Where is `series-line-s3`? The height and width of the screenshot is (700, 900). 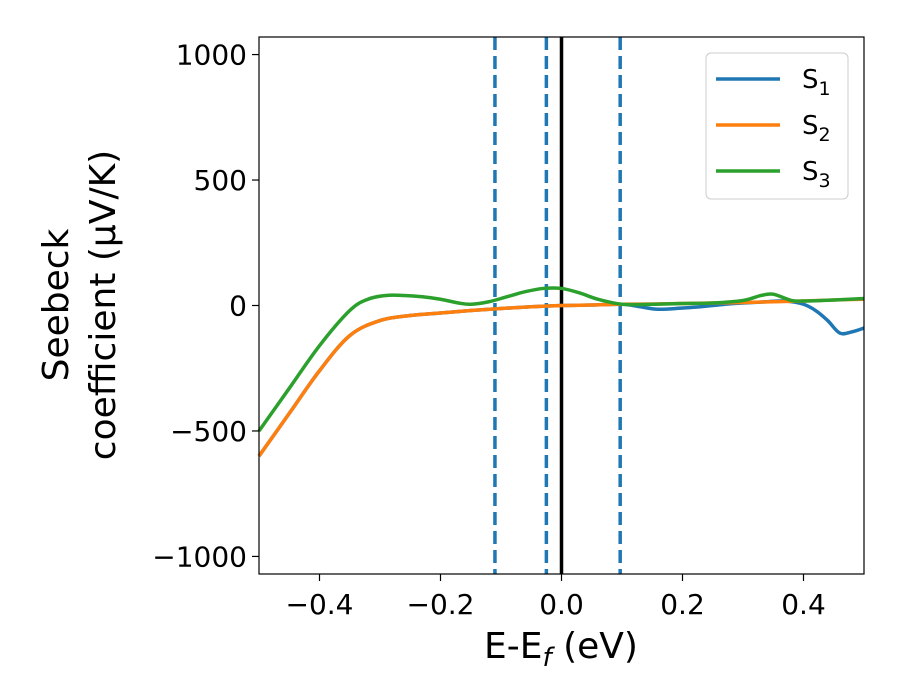
series-line-s3 is located at coordinates (561, 359).